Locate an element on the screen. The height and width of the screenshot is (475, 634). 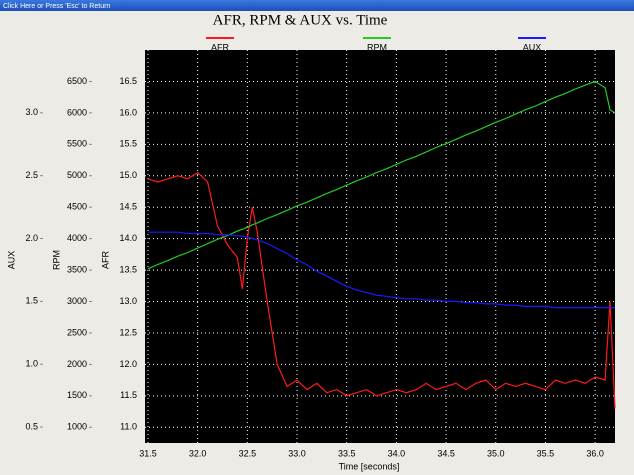
y2-tick-label: 6000 is located at coordinates (77, 112).